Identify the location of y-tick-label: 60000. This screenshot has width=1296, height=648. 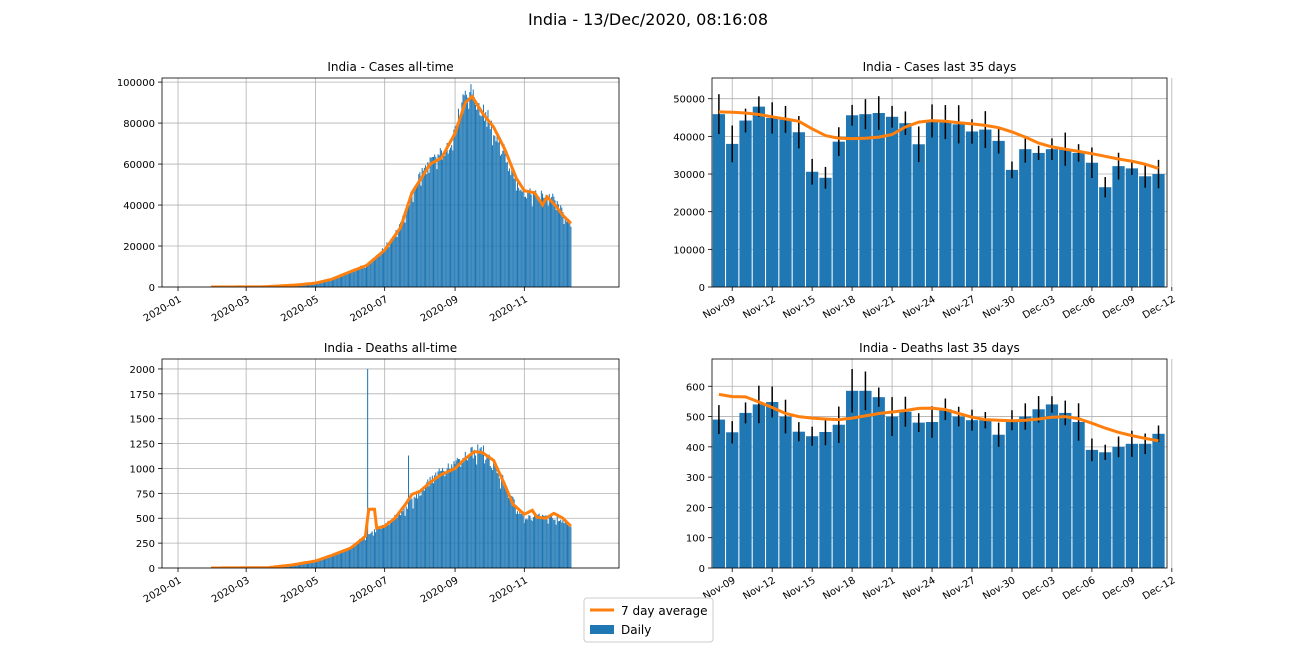
(139, 165).